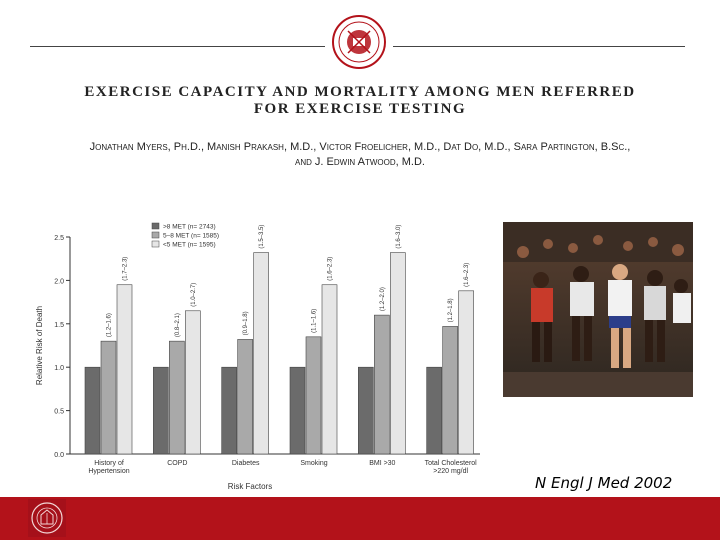  Describe the element at coordinates (59, 325) in the screenshot. I see `y-tick-label: 1.5` at that location.